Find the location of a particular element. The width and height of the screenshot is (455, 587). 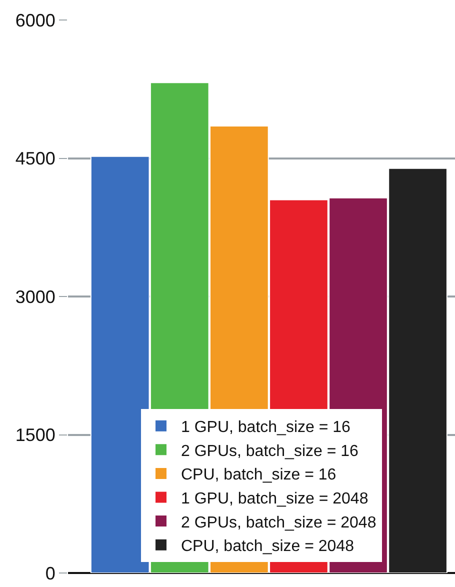

y-tick-label: 4500 is located at coordinates (35, 158).